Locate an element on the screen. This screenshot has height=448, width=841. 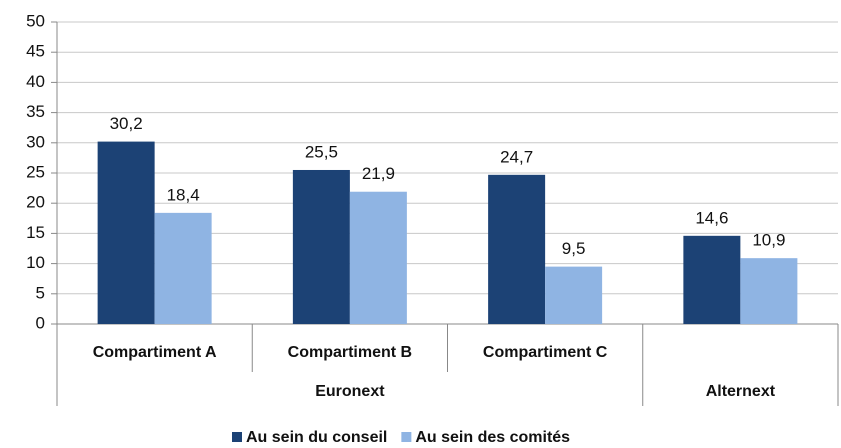
y-tick-label: 25 is located at coordinates (35, 171).